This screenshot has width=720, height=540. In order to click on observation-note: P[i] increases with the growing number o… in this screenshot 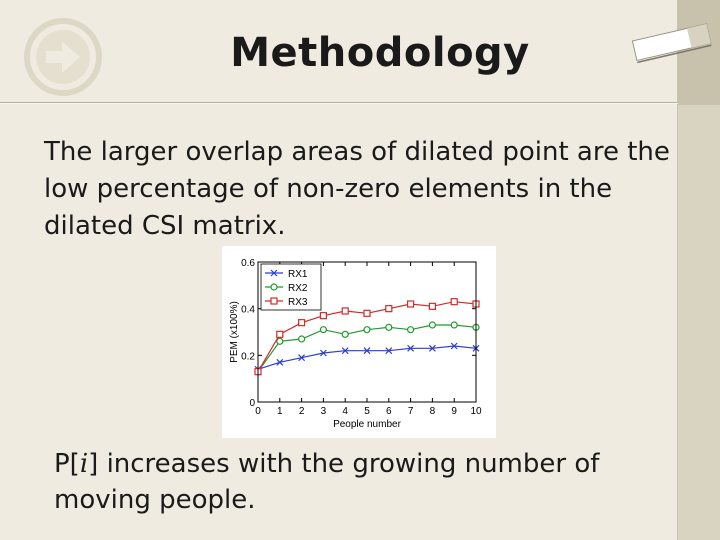, I will do `click(354, 482)`.